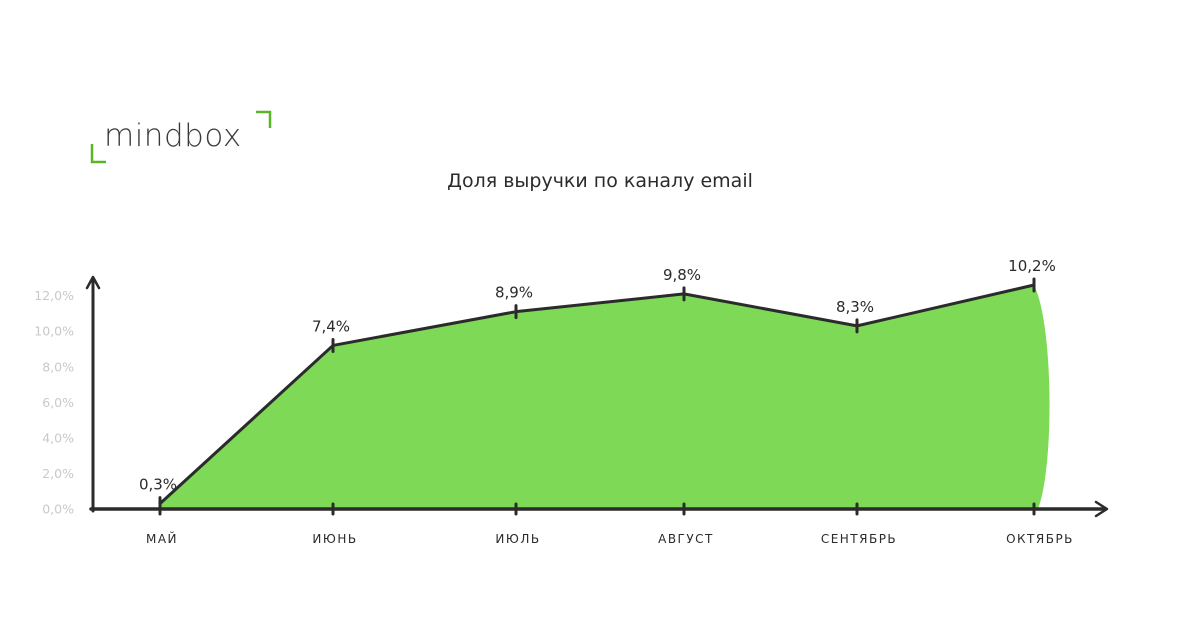 The width and height of the screenshot is (1200, 630). What do you see at coordinates (1032, 266) in the screenshot?
I see `data-label: 10,2%` at bounding box center [1032, 266].